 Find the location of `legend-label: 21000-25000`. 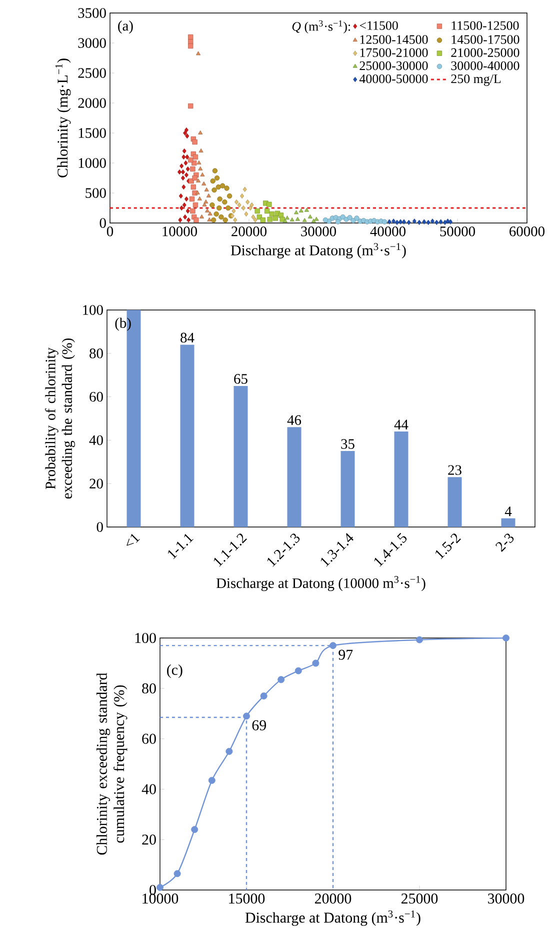

legend-label: 21000-25000 is located at coordinates (485, 52).